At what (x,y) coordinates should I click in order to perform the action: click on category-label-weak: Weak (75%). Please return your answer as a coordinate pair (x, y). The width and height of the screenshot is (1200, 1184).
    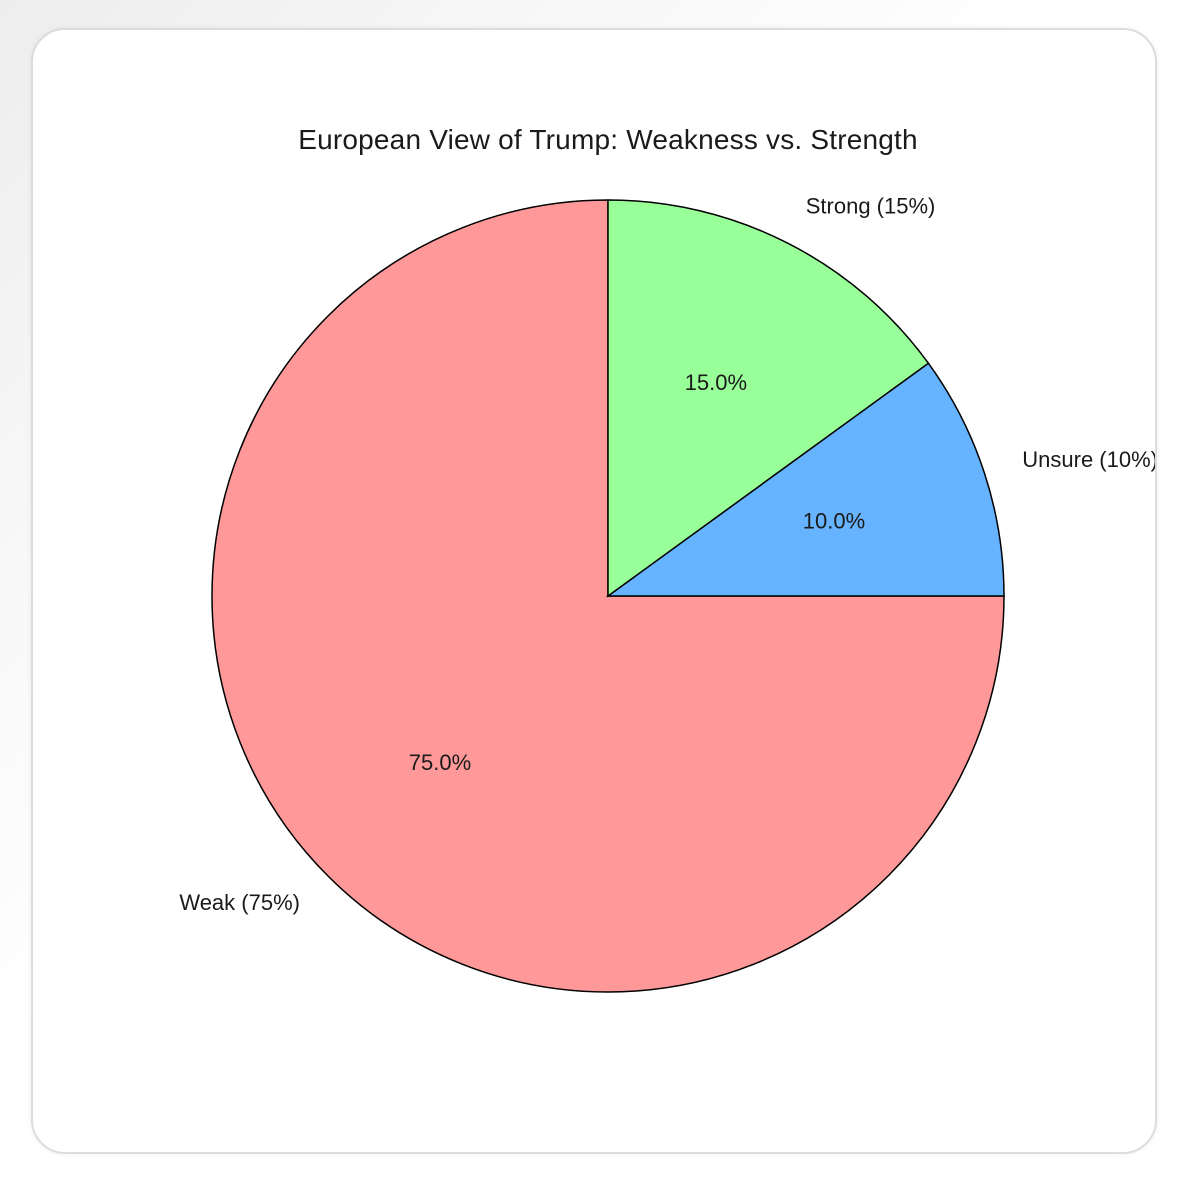
    Looking at the image, I should click on (239, 902).